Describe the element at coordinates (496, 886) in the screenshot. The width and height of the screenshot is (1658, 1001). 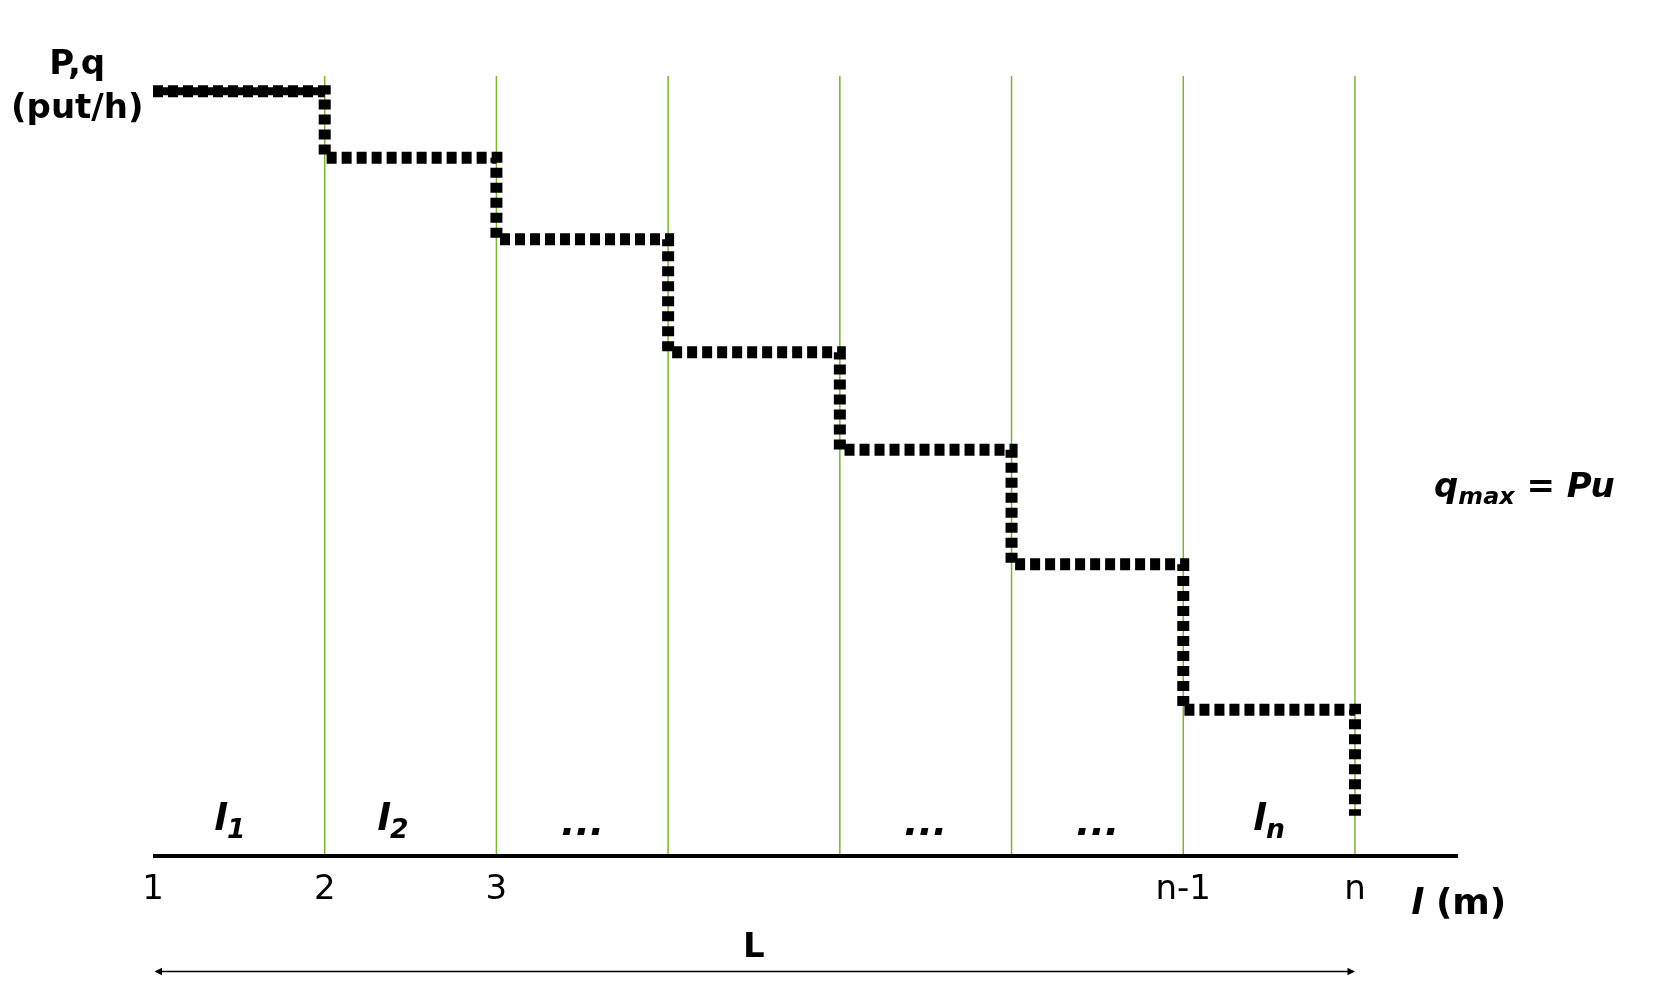
I see `x-tick-label: 3` at that location.